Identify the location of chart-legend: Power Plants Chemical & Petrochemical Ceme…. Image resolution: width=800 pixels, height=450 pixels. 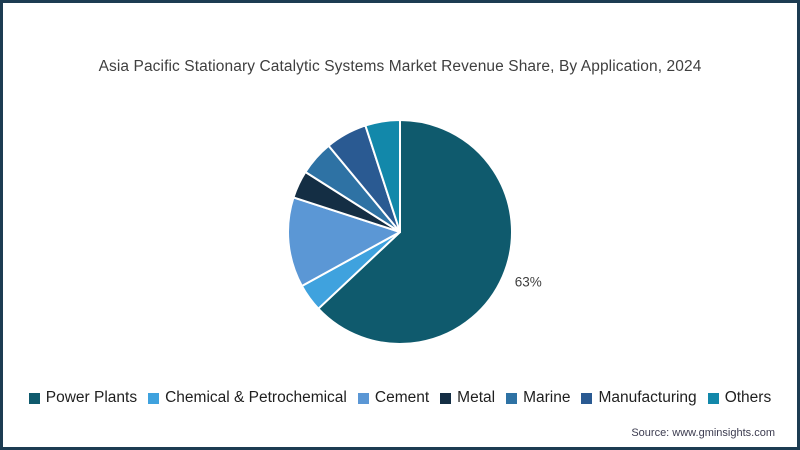
(400, 398).